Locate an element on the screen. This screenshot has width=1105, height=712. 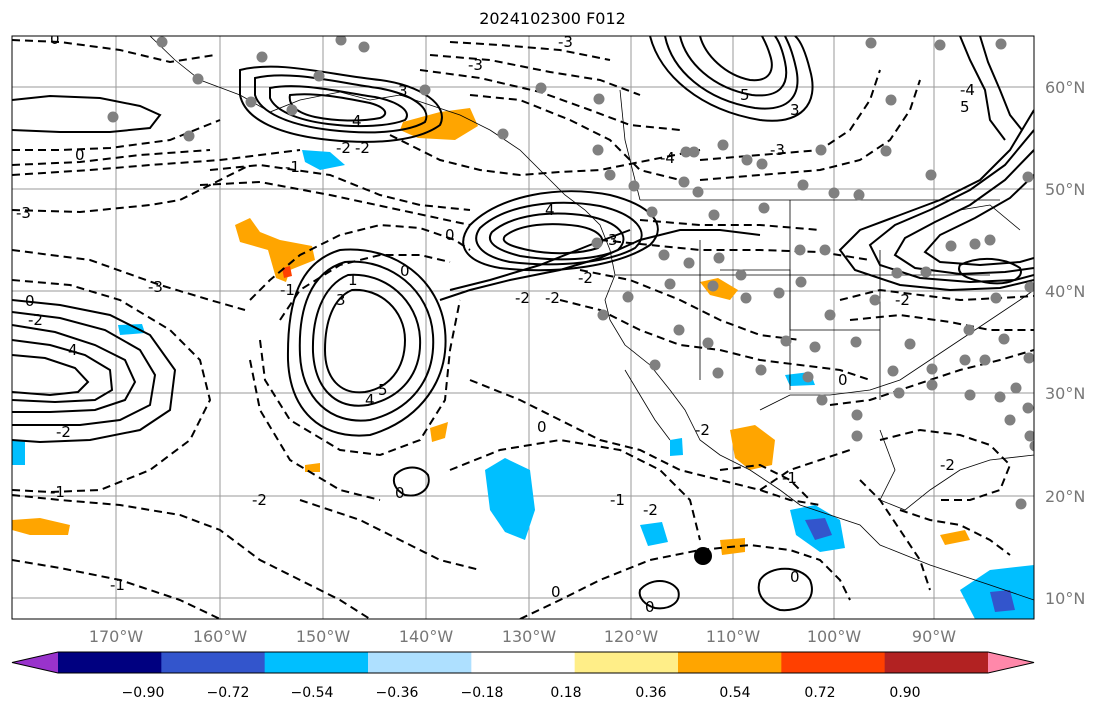
colorbar-tick-label: 0.18 is located at coordinates (565, 693).